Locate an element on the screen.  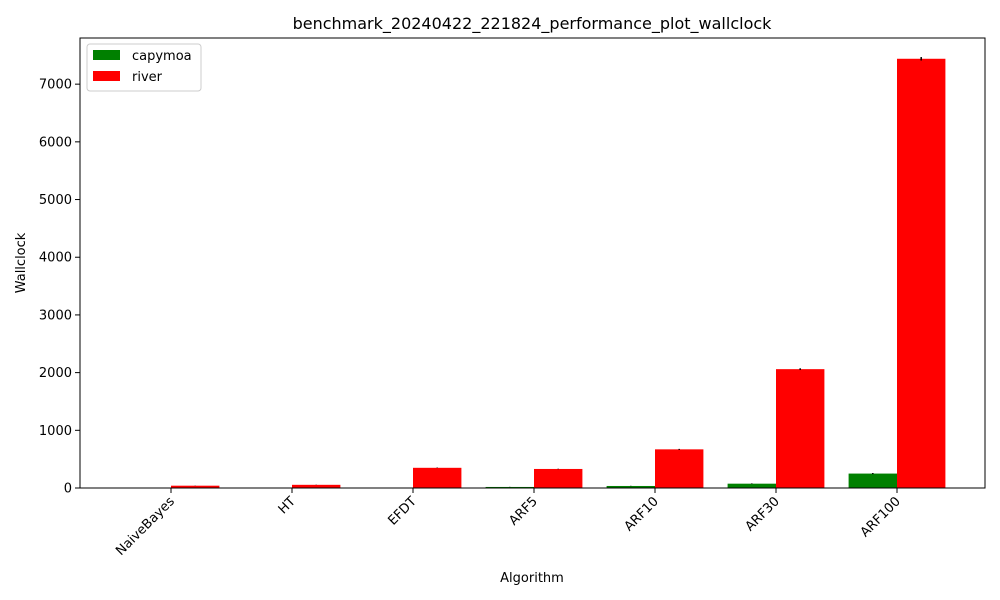
x-tick-label: ARF10 is located at coordinates (642, 514).